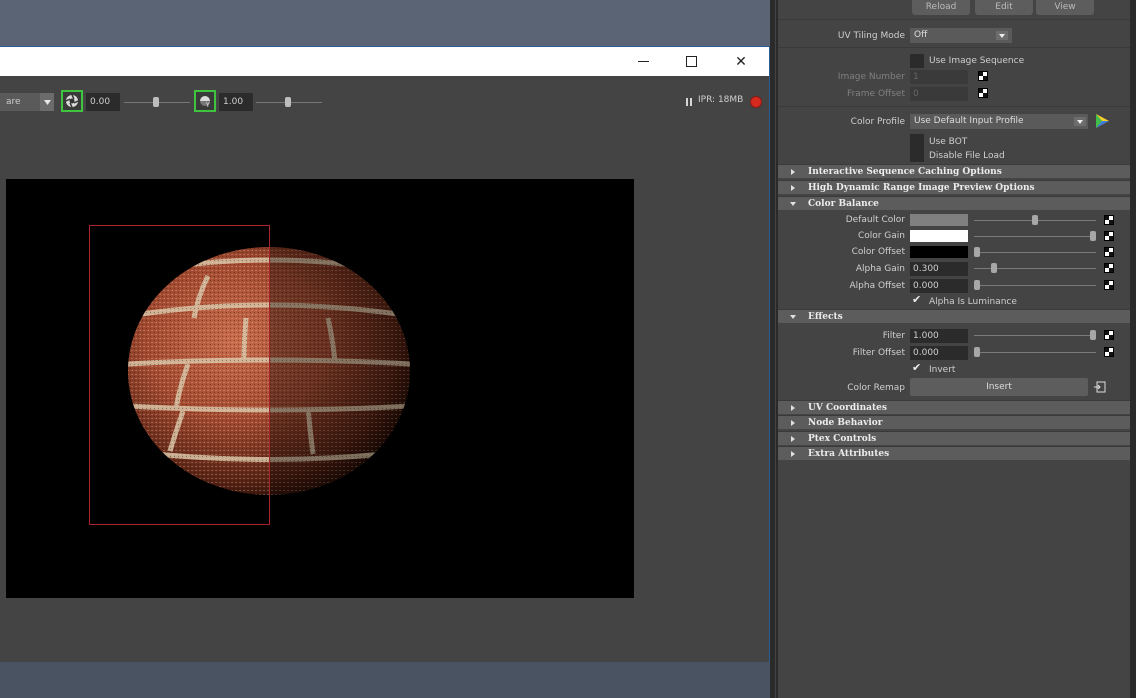 This screenshot has width=1136, height=698. I want to click on maximize-button, so click(691, 61).